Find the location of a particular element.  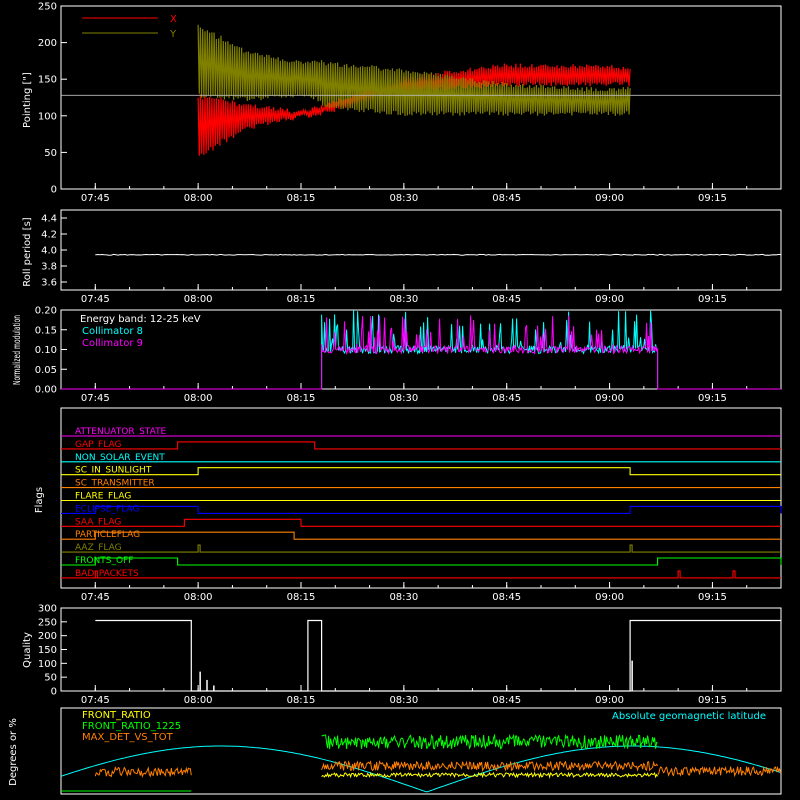

pointing-series-x-line is located at coordinates (260, 125).